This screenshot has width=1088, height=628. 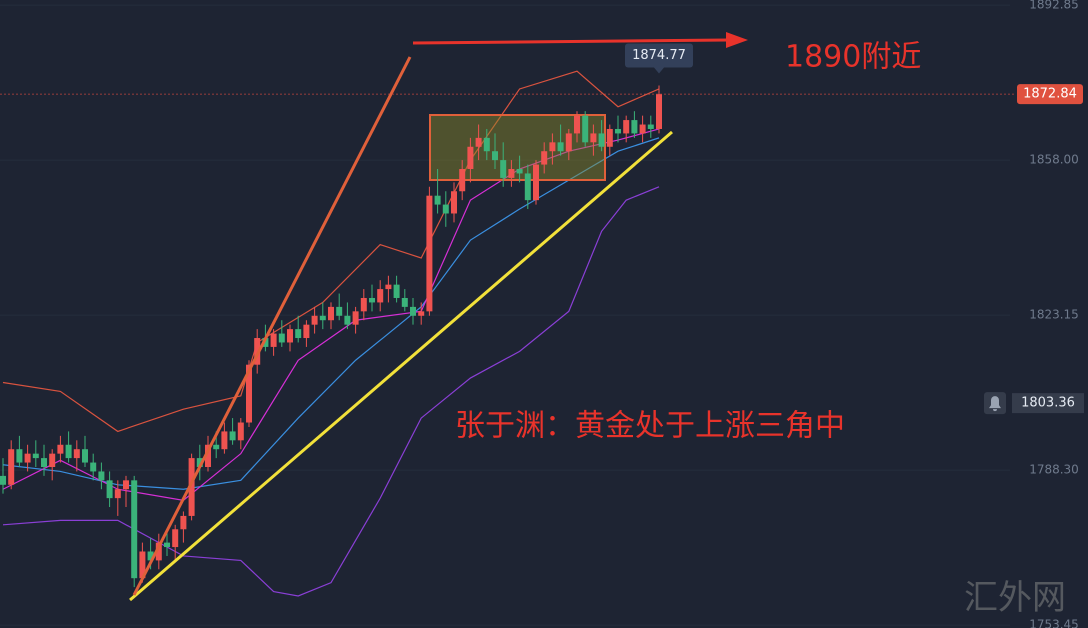 What do you see at coordinates (1050, 94) in the screenshot?
I see `last-price-label: 1872.84` at bounding box center [1050, 94].